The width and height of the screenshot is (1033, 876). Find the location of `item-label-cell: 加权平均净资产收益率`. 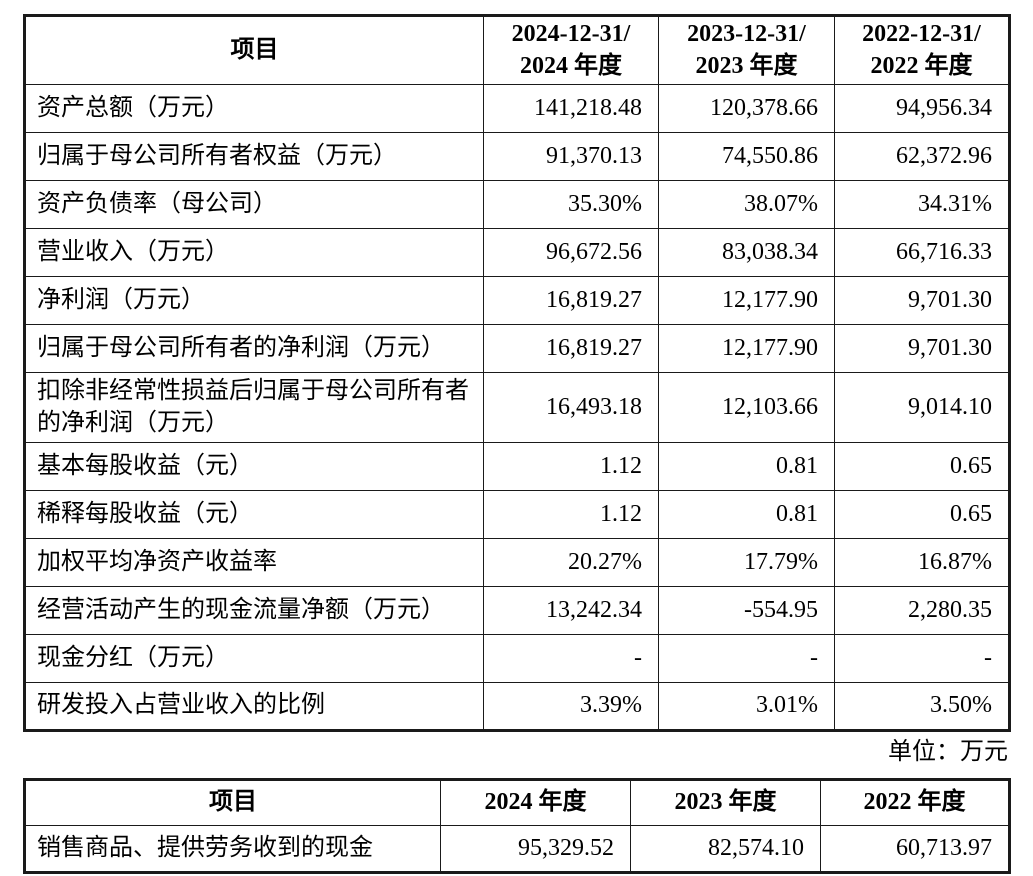

item-label-cell: 加权平均净资产收益率 is located at coordinates (254, 562).